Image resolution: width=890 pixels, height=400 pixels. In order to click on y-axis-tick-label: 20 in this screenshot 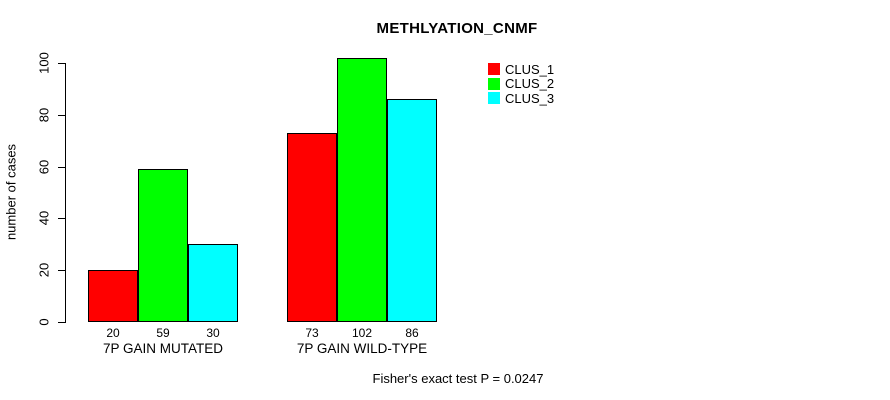, I will do `click(44, 270)`.